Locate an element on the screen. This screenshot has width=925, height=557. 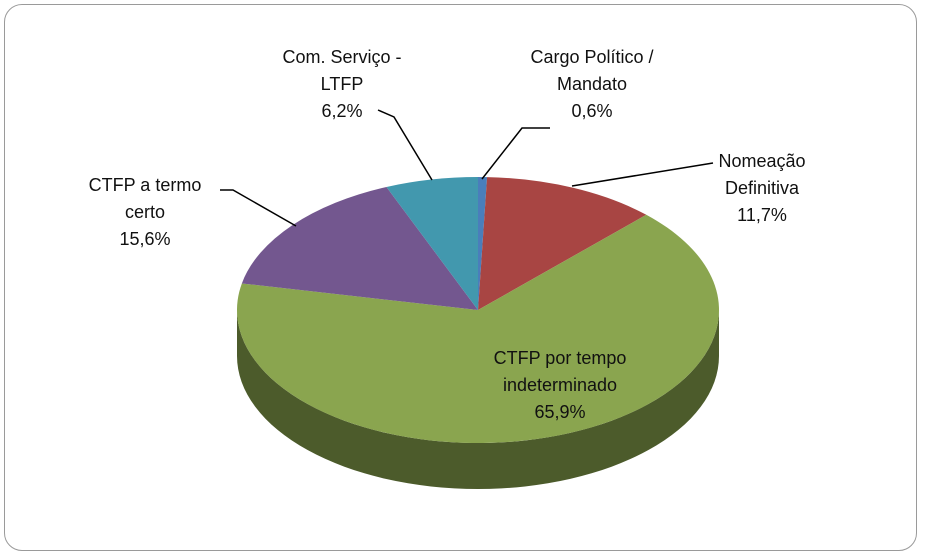
data-label: Com. Serviço - LTFP 6,2% is located at coordinates (342, 84).